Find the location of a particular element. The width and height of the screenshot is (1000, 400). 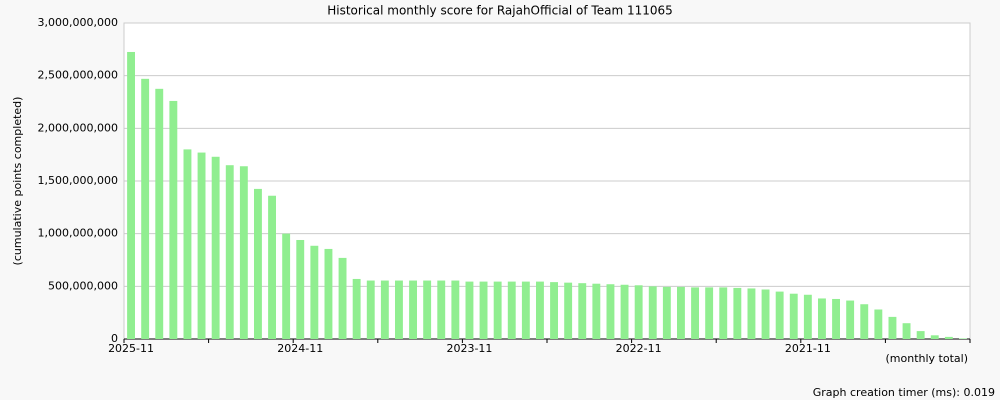

footer: Graph creation timer (ms): 0.019 is located at coordinates (904, 392).